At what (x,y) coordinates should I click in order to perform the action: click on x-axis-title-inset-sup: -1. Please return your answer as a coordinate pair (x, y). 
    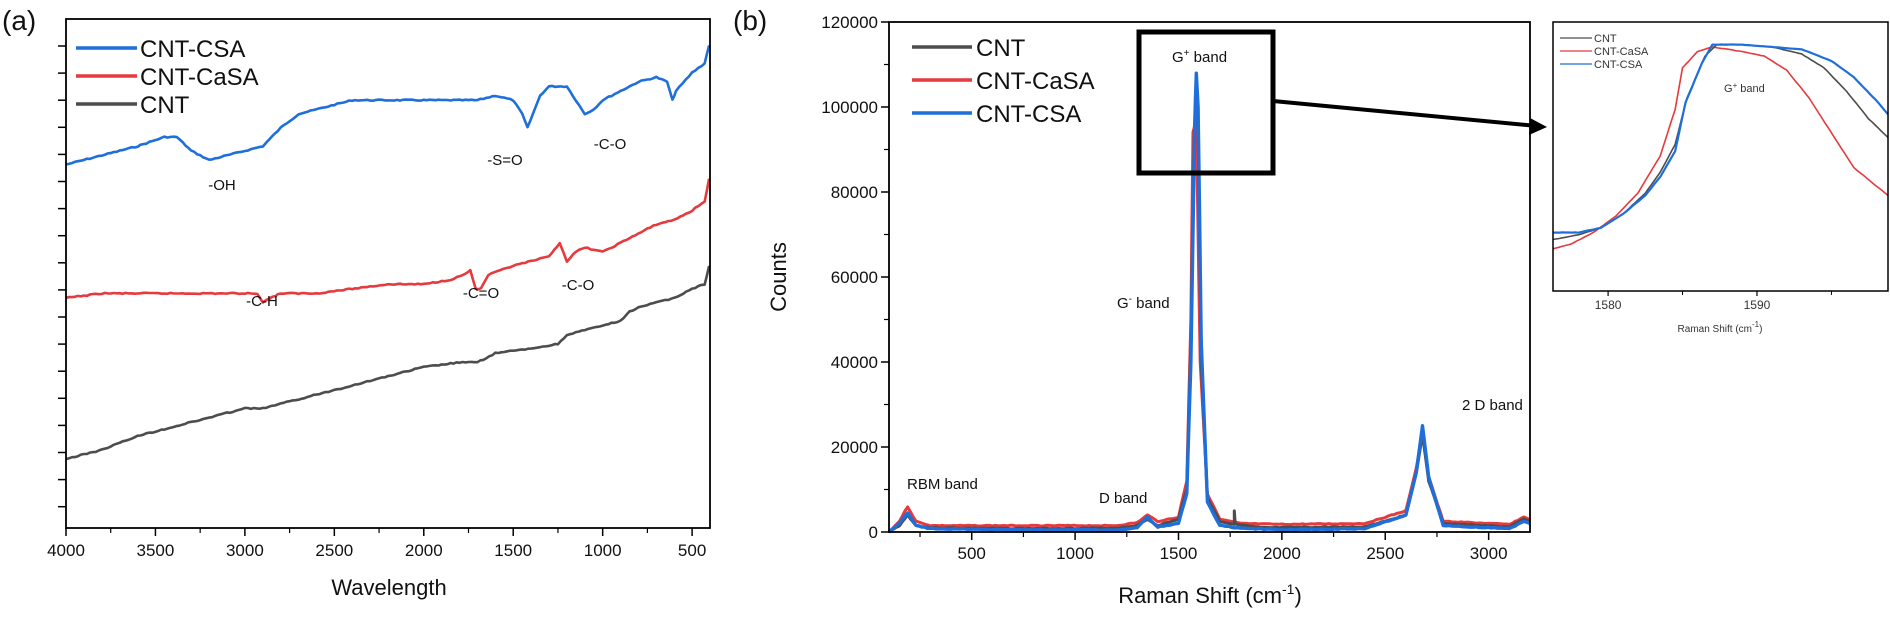
    Looking at the image, I should click on (1756, 324).